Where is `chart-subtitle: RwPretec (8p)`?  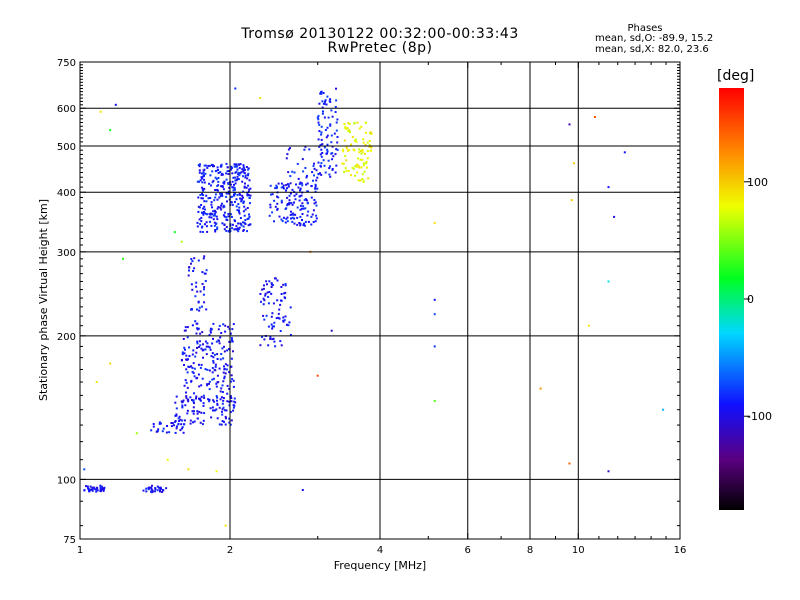
chart-subtitle: RwPretec (8p) is located at coordinates (380, 48).